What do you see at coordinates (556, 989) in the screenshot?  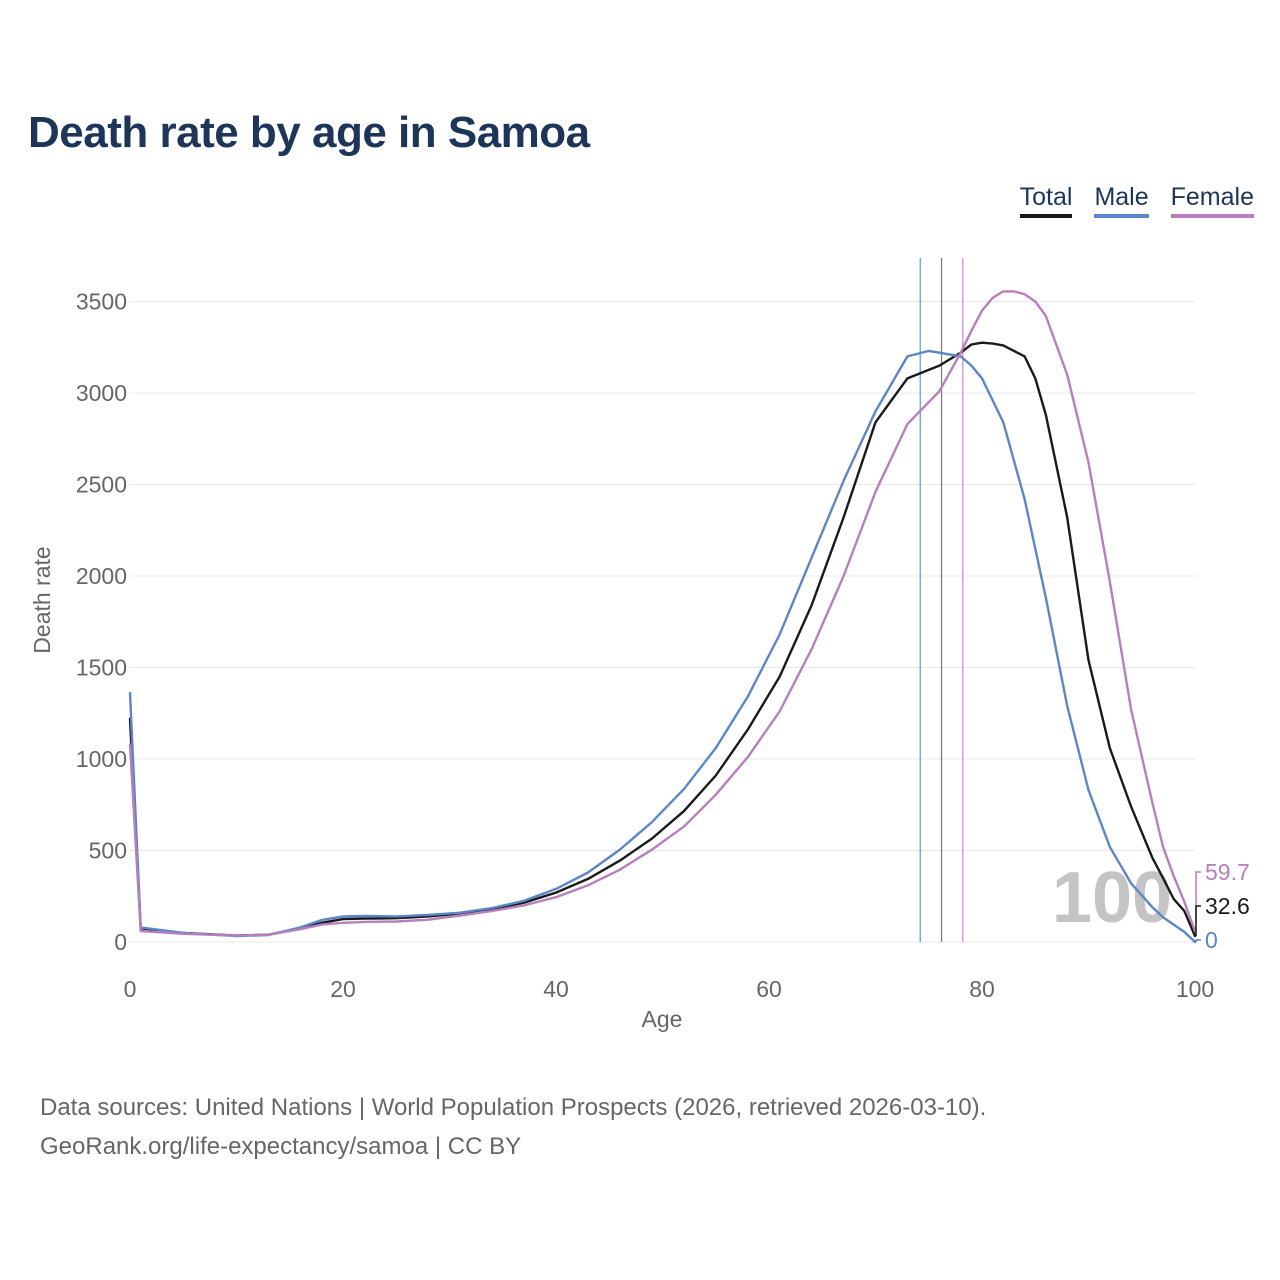 I see `x-tick-label: 40` at bounding box center [556, 989].